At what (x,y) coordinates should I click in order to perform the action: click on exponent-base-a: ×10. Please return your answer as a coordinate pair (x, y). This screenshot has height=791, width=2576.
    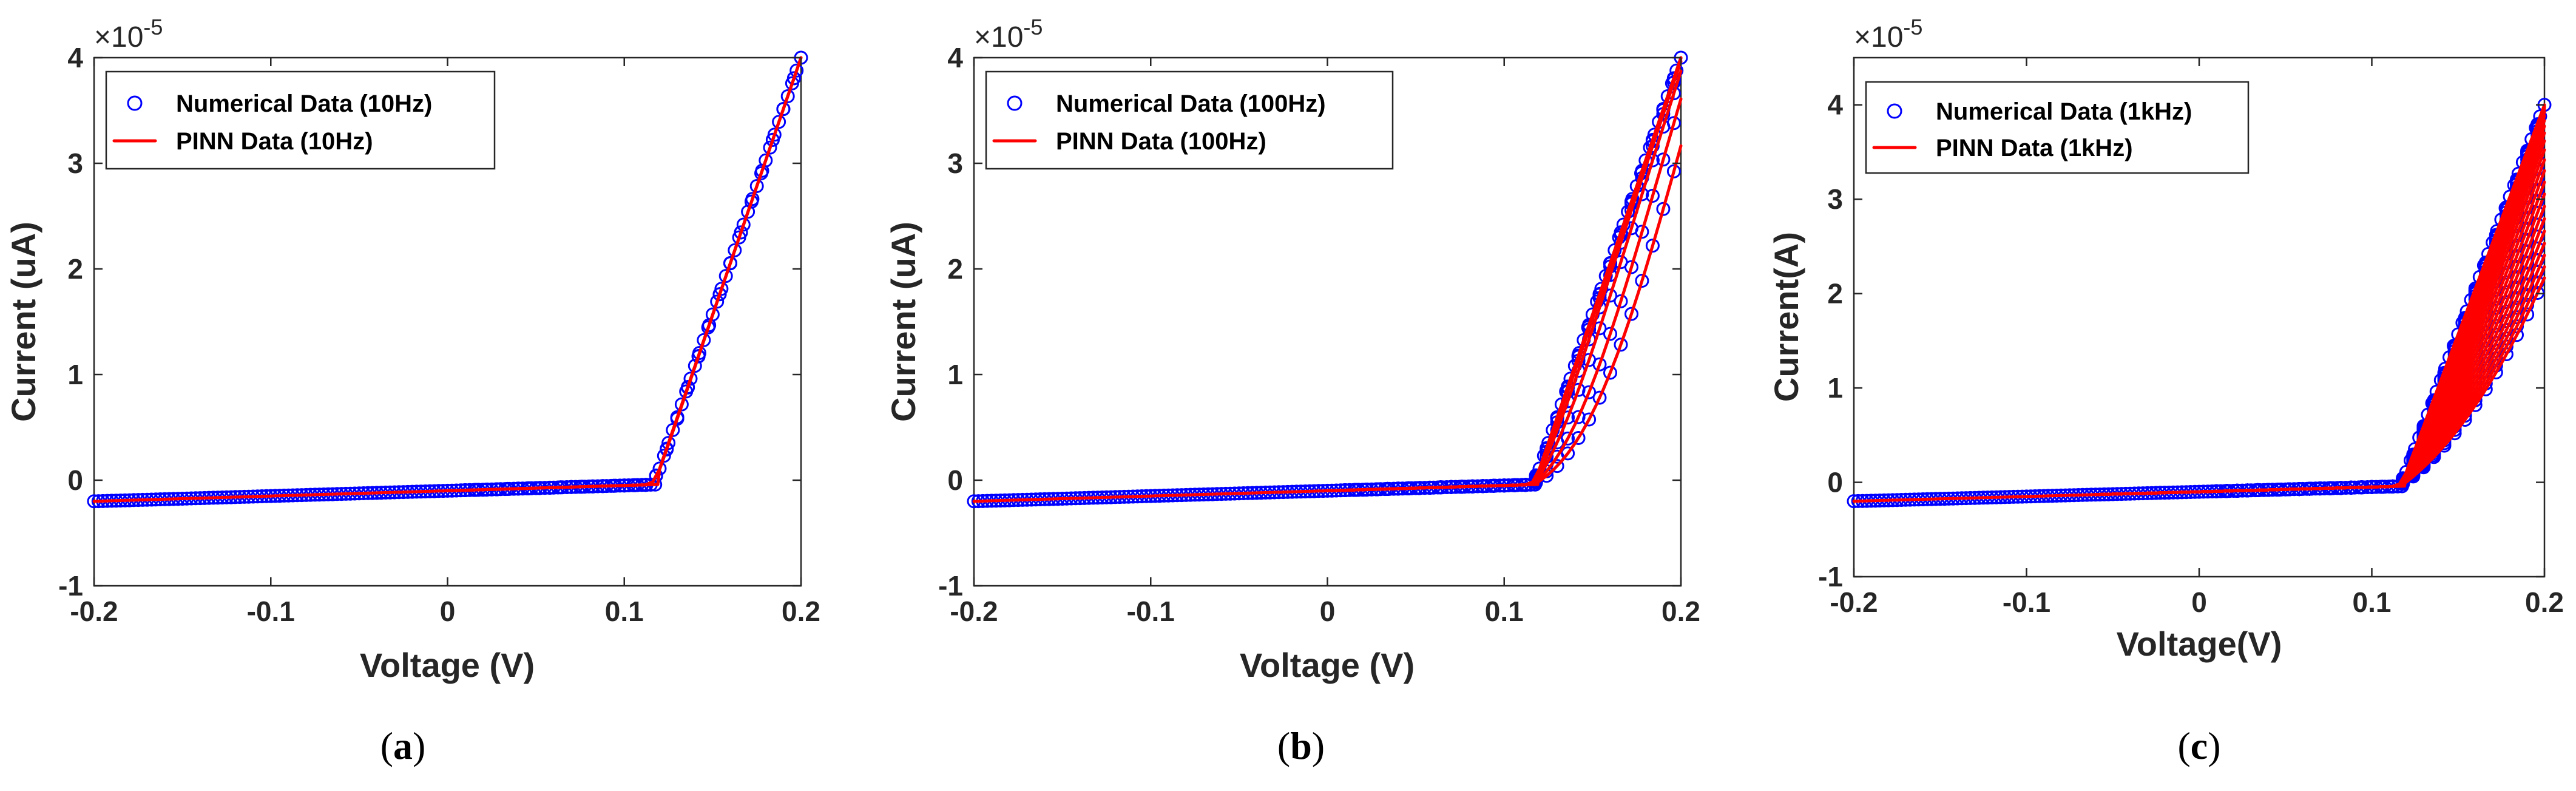
    Looking at the image, I should click on (118, 37).